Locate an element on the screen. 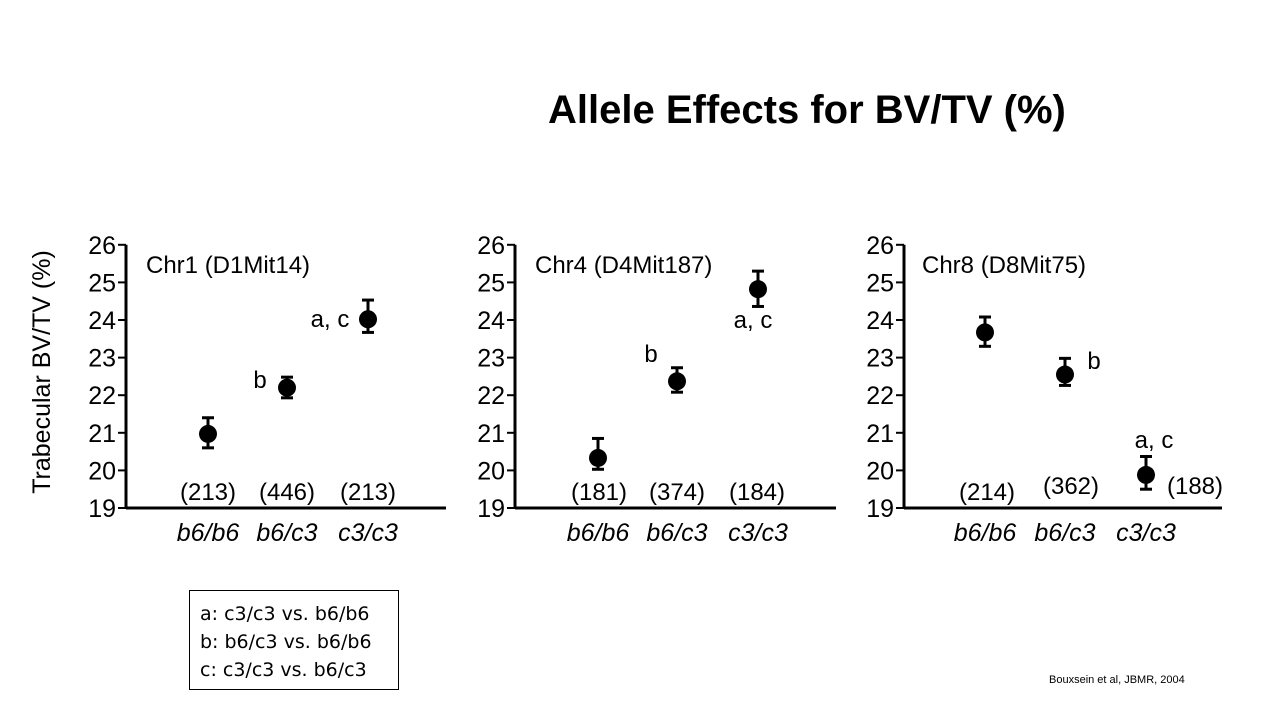 The image size is (1280, 720). sample-size-label: (181) is located at coordinates (599, 492).